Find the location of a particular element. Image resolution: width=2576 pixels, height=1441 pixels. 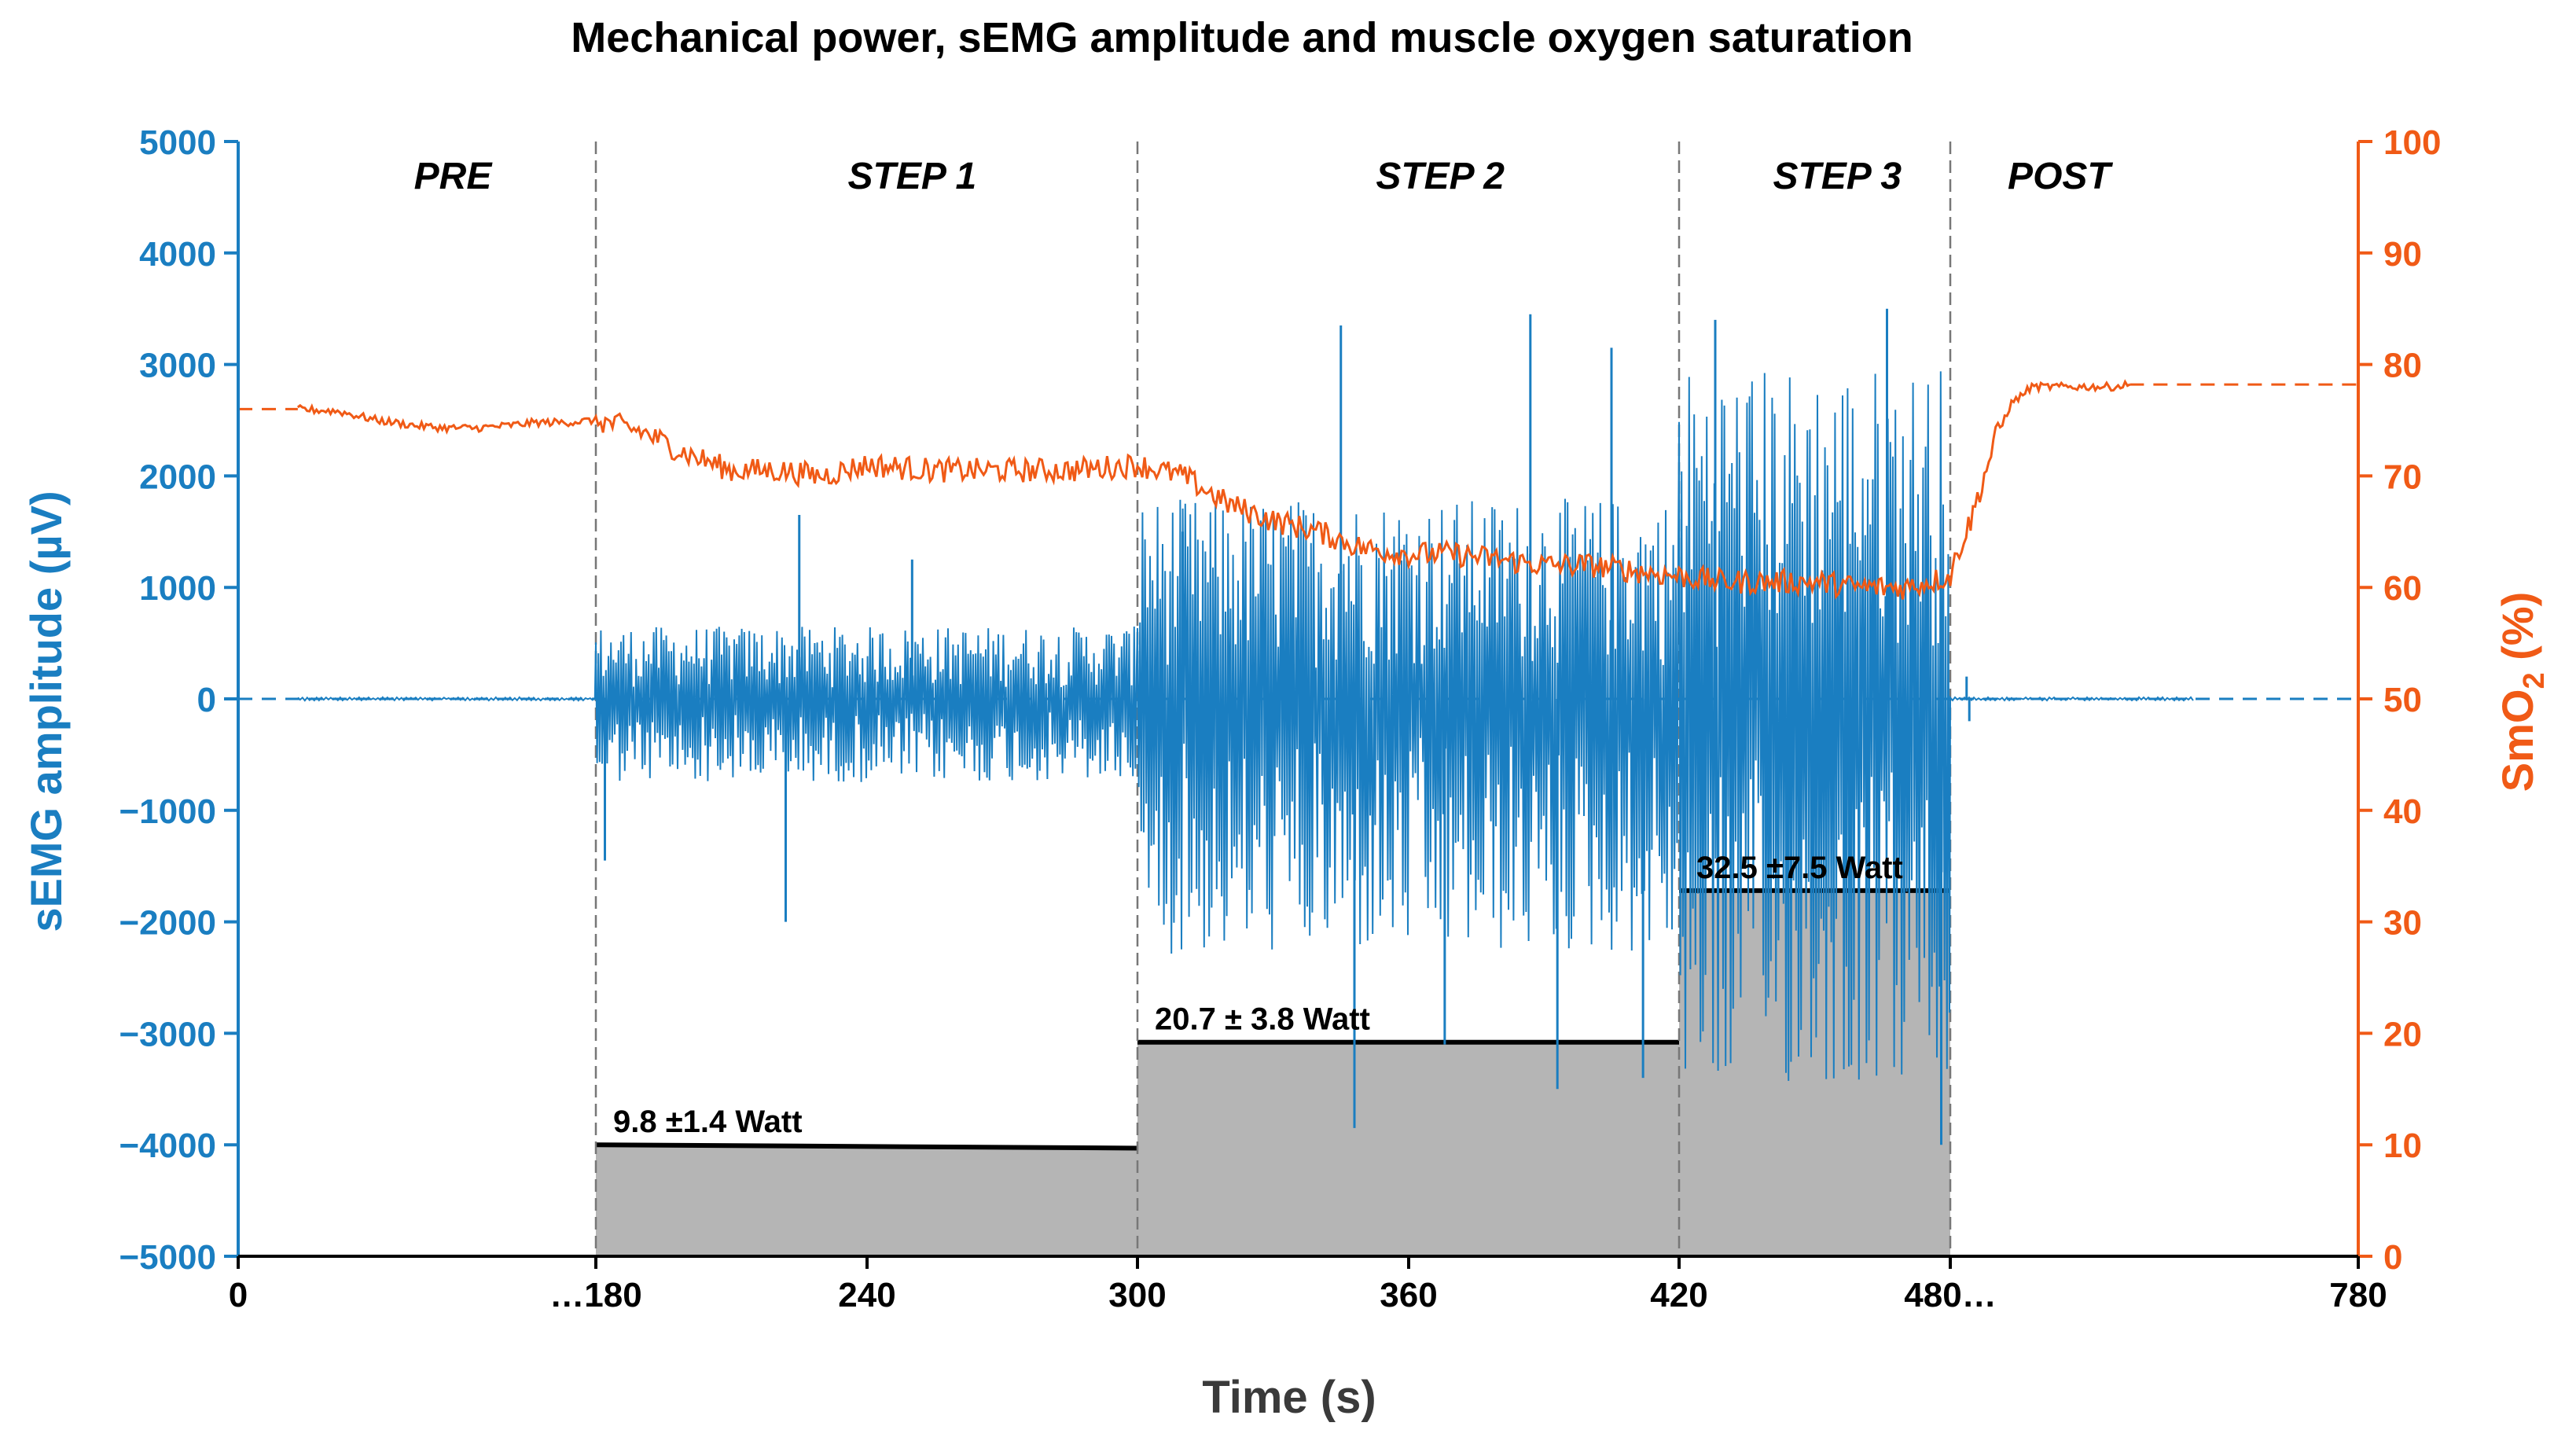

y-axis-label-right-unit: (%) is located at coordinates (2517, 632).